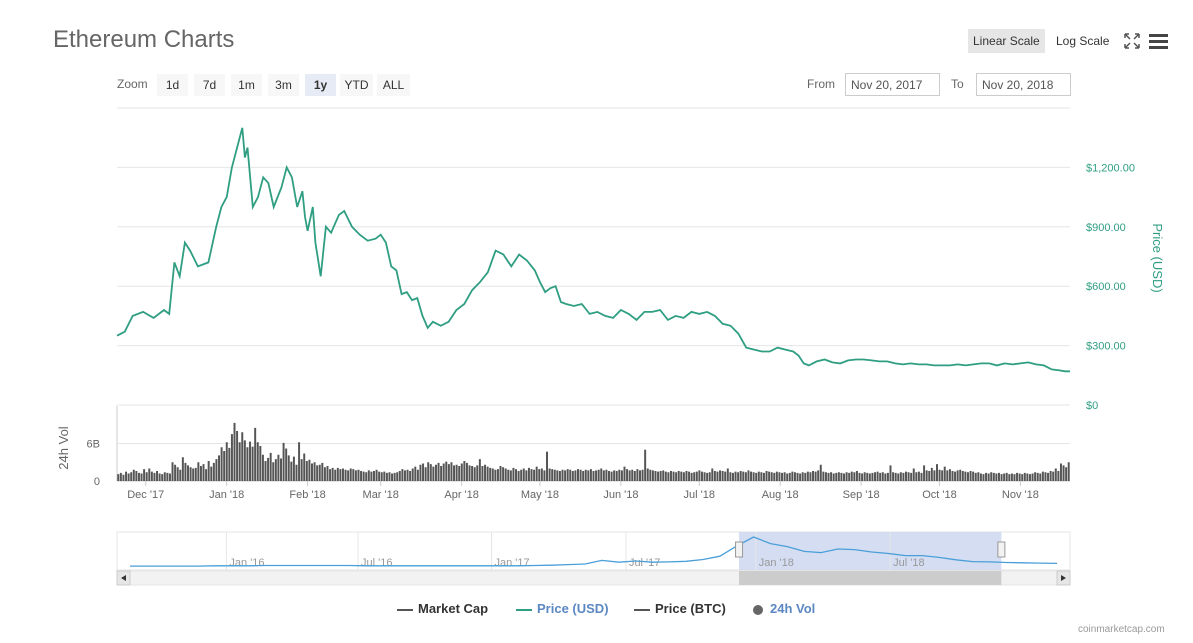 Image resolution: width=1193 pixels, height=643 pixels. What do you see at coordinates (739, 549) in the screenshot?
I see `navigator-left-handle` at bounding box center [739, 549].